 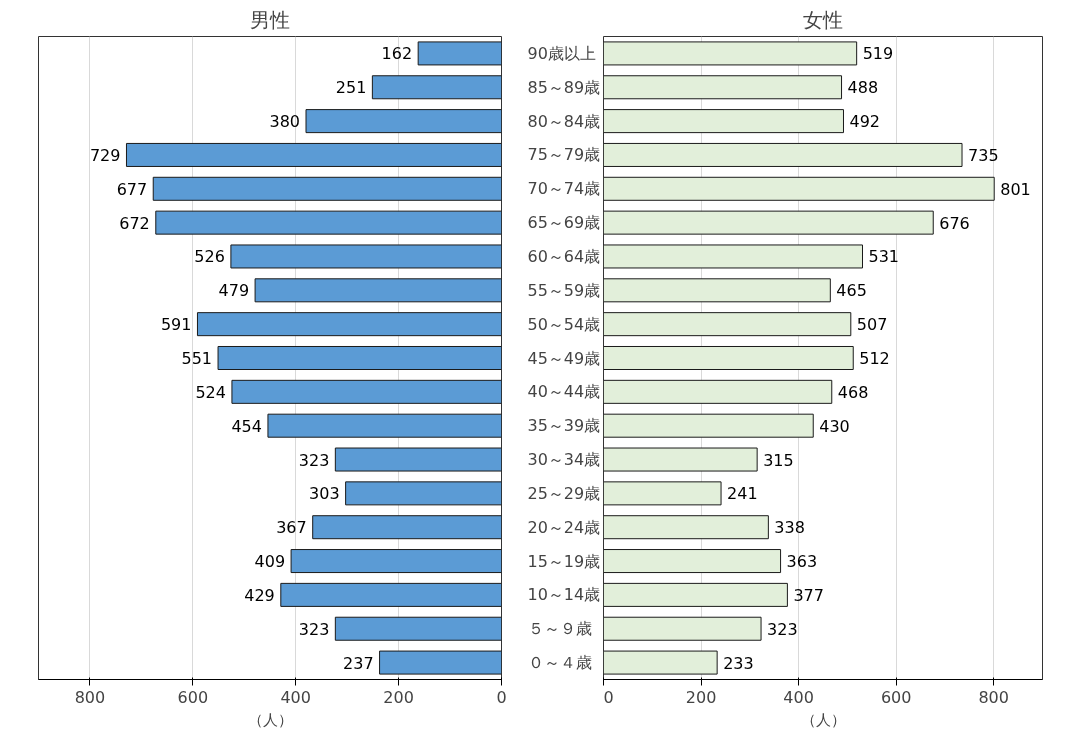 What do you see at coordinates (564, 460) in the screenshot?
I see `y-tick-label: 30～34歳` at bounding box center [564, 460].